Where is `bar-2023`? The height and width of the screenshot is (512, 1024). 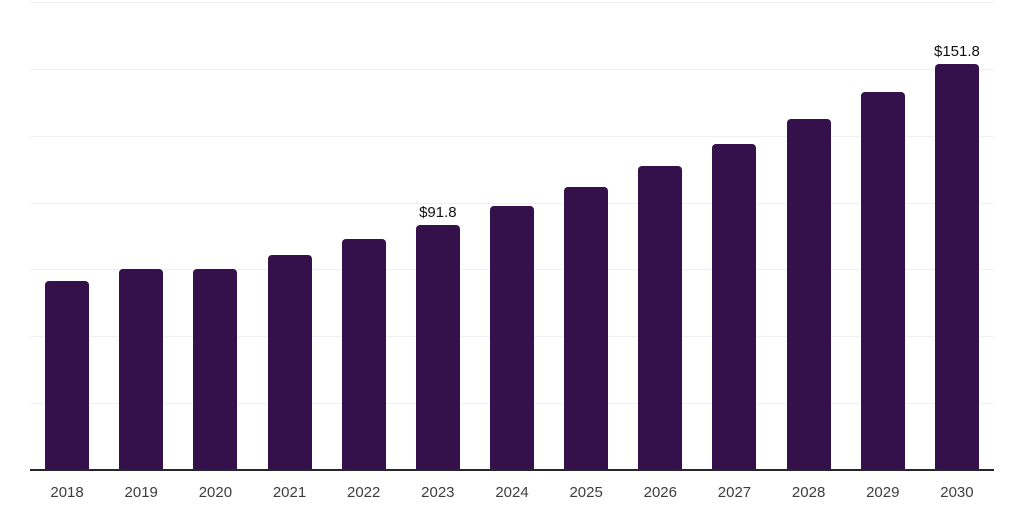
bar-2023 is located at coordinates (437, 347).